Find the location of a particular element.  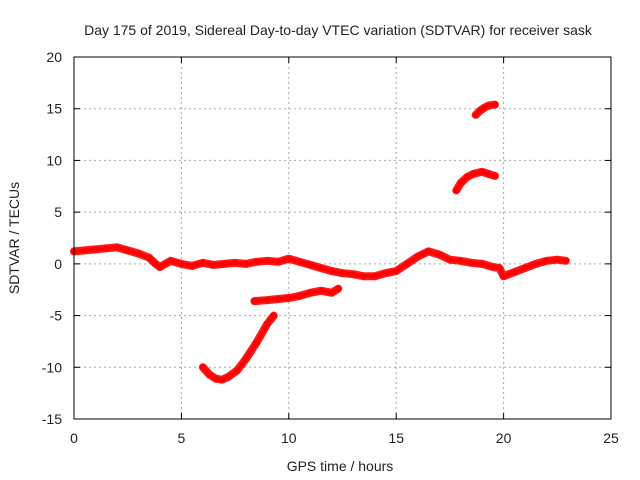

y-tick-label: 20 is located at coordinates (54, 57).